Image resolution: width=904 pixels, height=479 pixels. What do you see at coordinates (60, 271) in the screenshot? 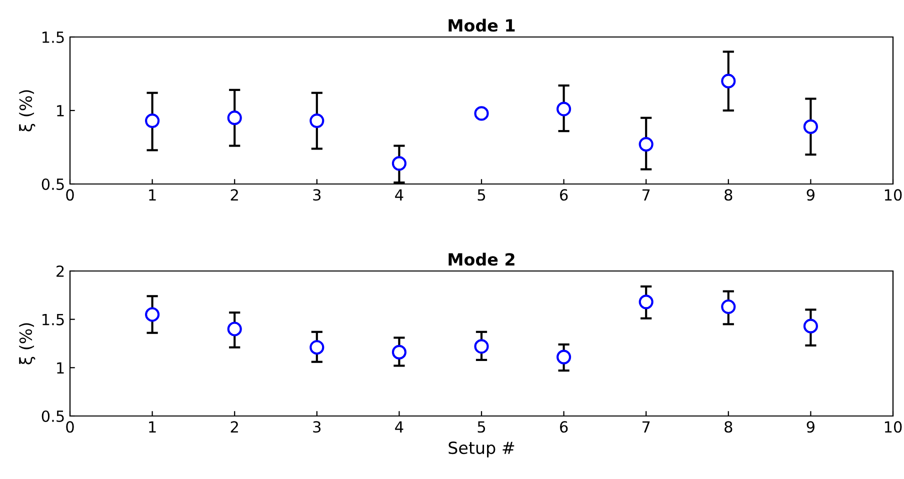
I see `y-tick-label: 2` at bounding box center [60, 271].